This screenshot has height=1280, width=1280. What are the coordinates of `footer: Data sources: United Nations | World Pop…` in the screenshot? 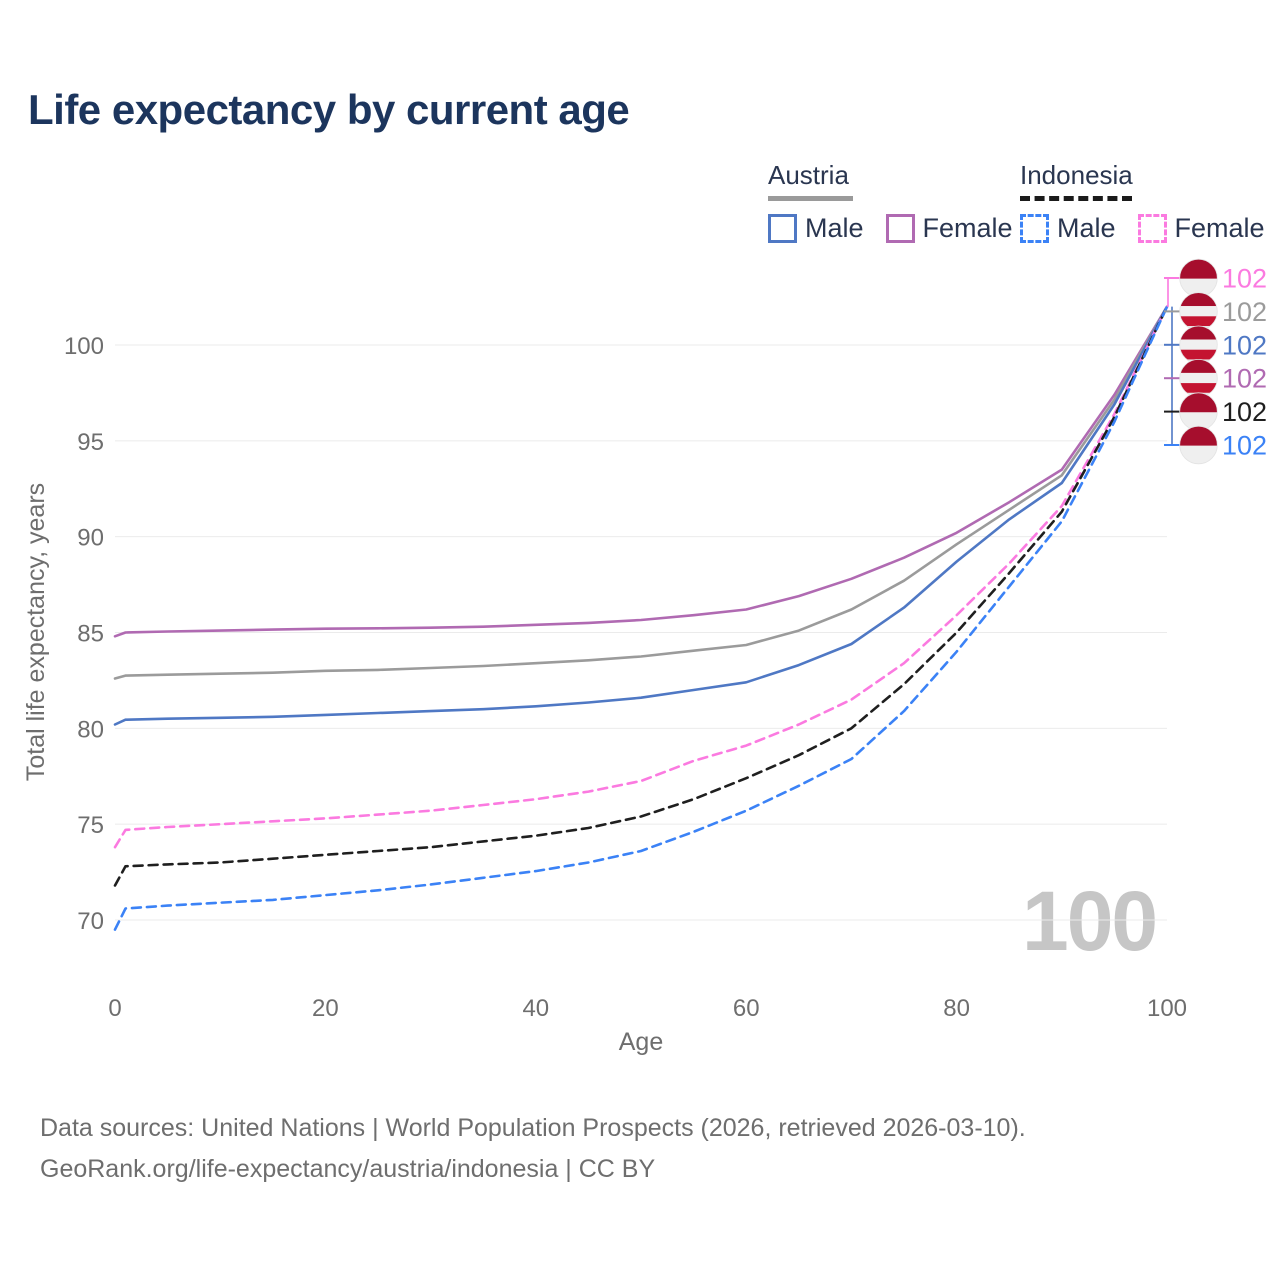 It's located at (533, 1149).